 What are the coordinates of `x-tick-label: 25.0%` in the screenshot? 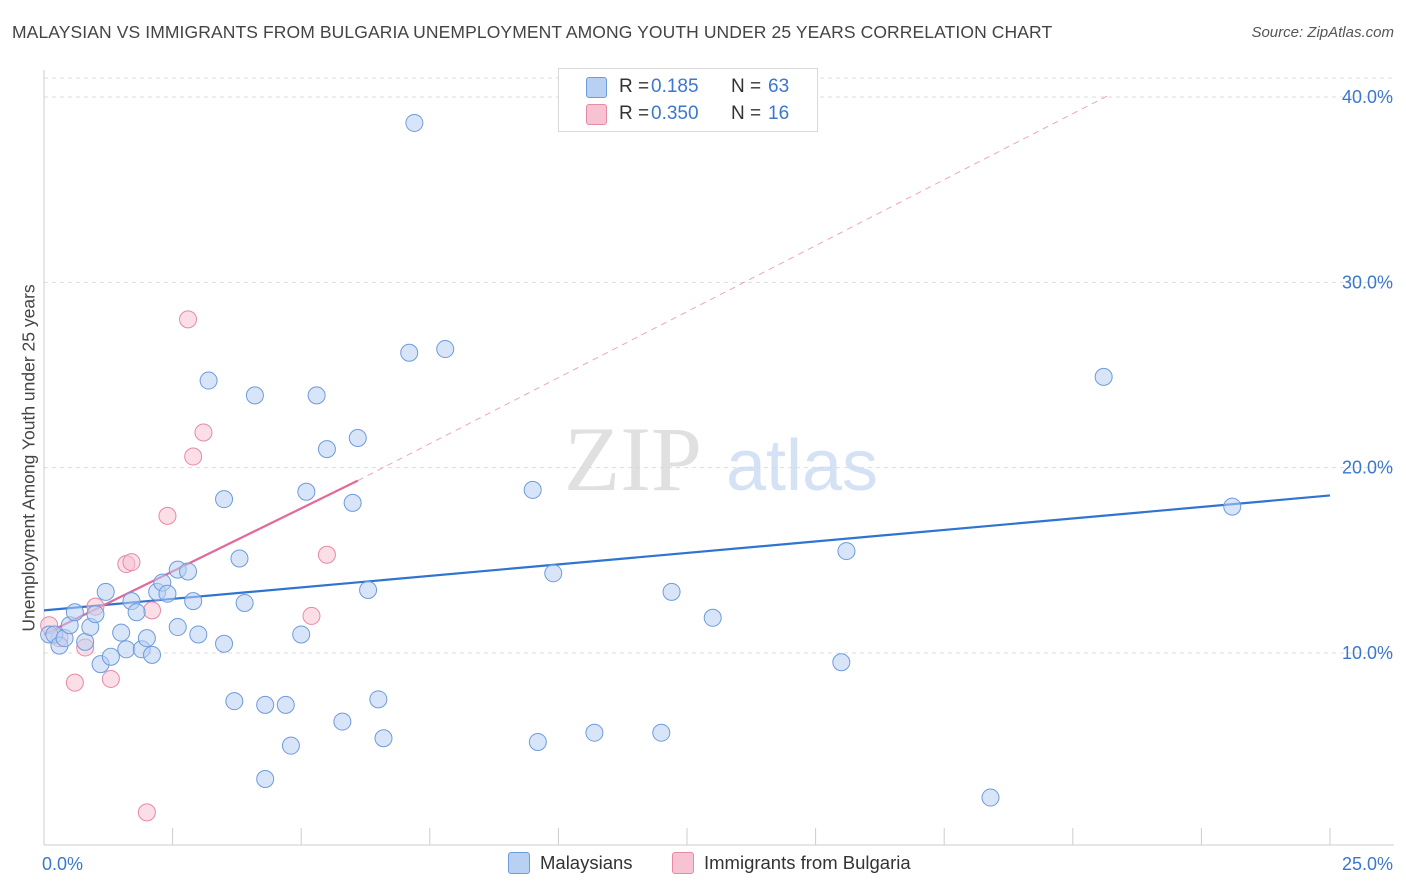 It's located at (1367, 864).